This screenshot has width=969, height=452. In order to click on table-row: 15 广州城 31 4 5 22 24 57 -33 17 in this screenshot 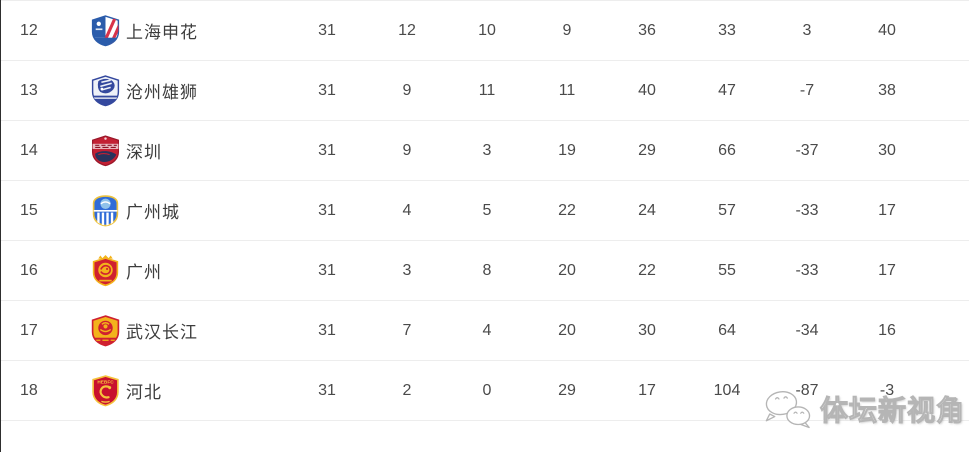, I will do `click(484, 211)`.